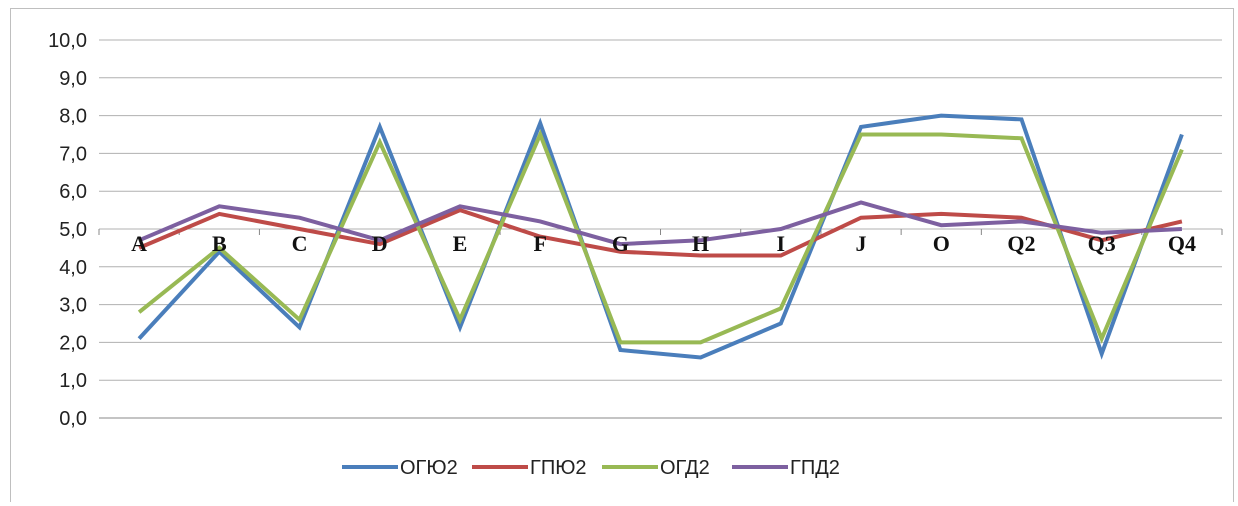 The width and height of the screenshot is (1238, 506). What do you see at coordinates (941, 243) in the screenshot?
I see `category-label: O` at bounding box center [941, 243].